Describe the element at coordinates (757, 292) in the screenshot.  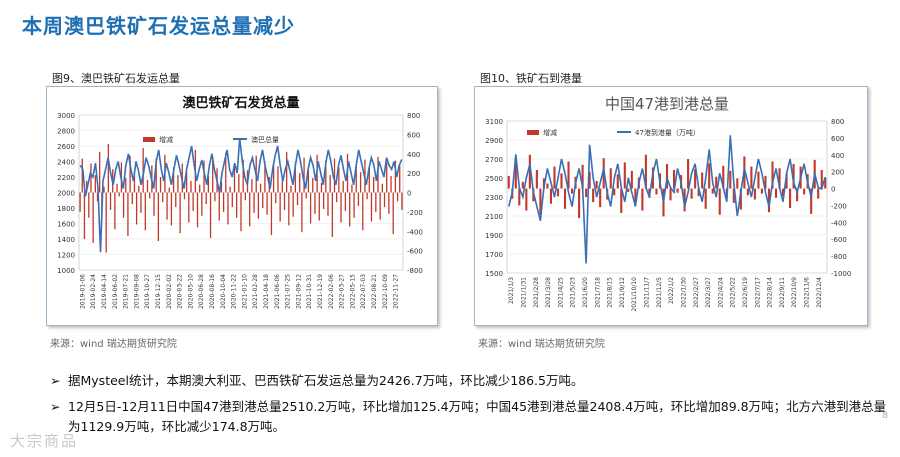
I see `x-tick-label: 2022/7/17` at that location.